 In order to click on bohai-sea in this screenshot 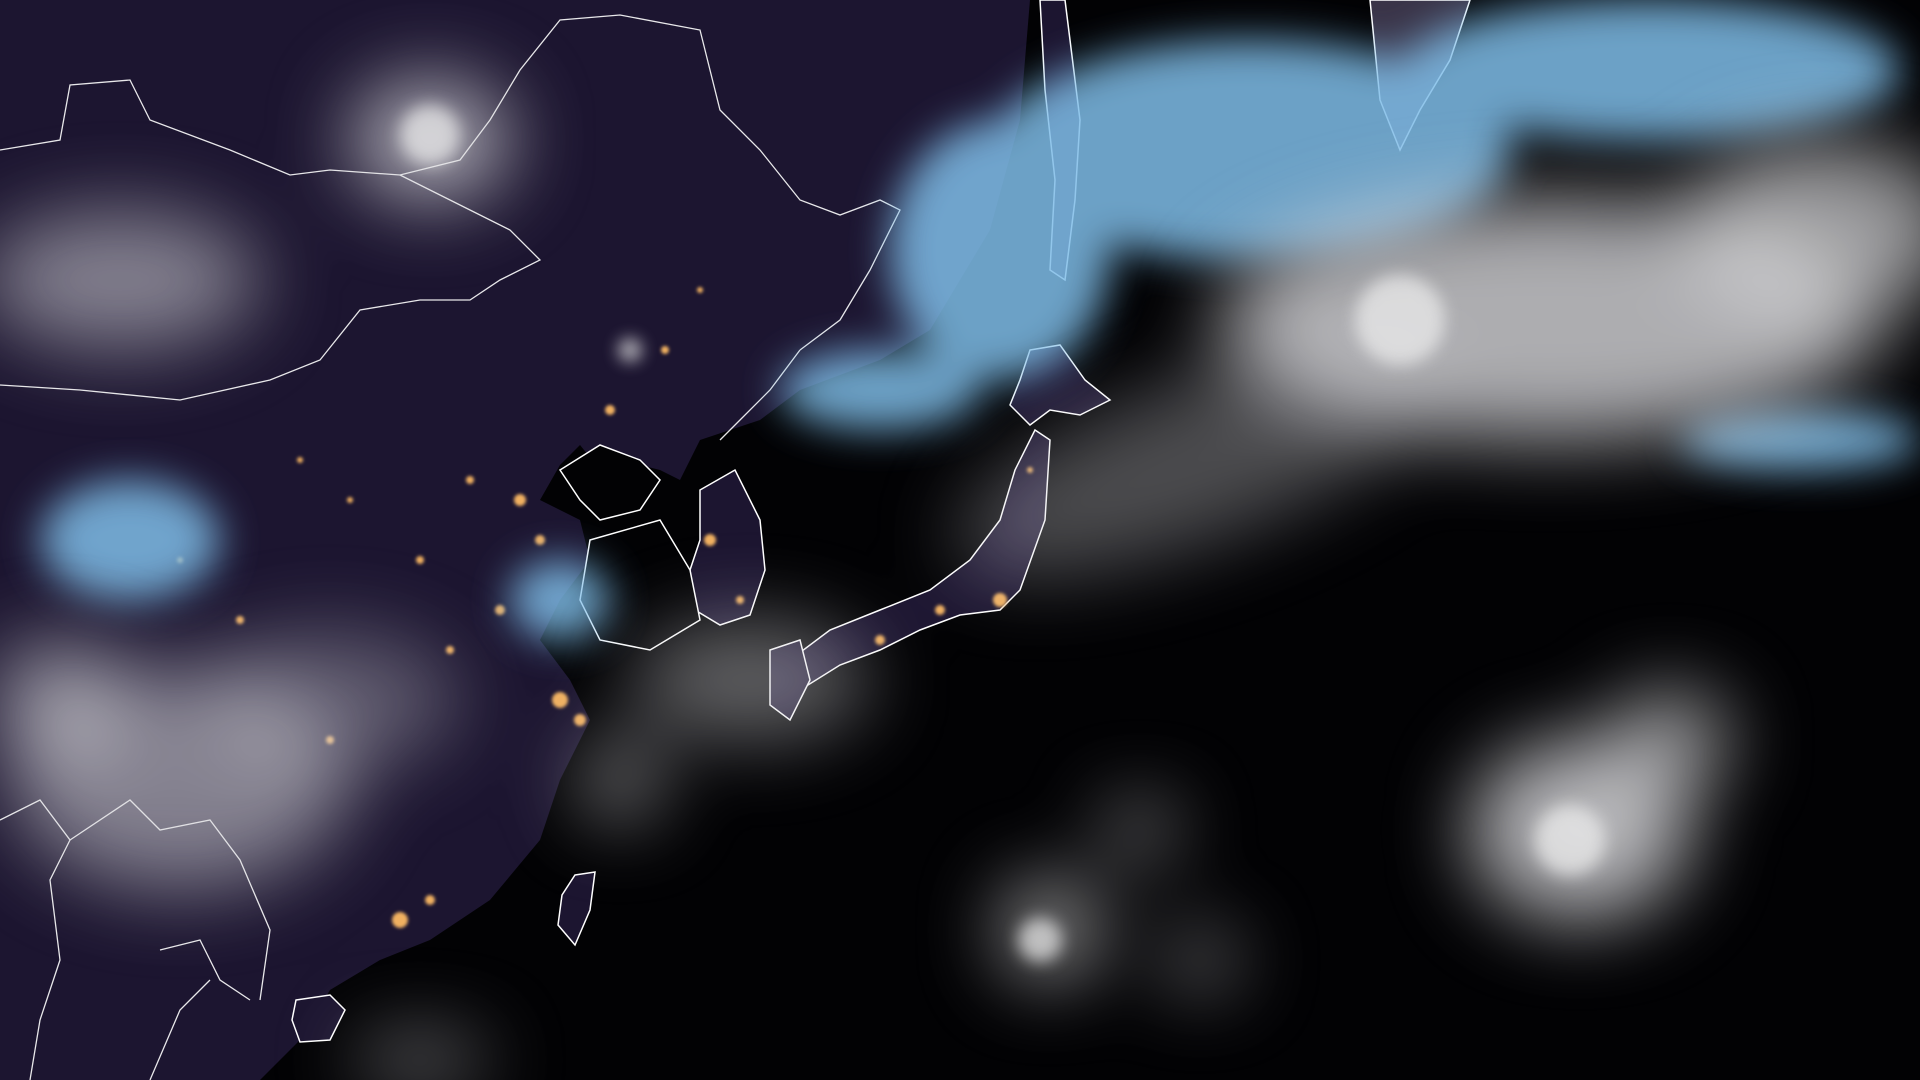, I will do `click(609, 482)`.